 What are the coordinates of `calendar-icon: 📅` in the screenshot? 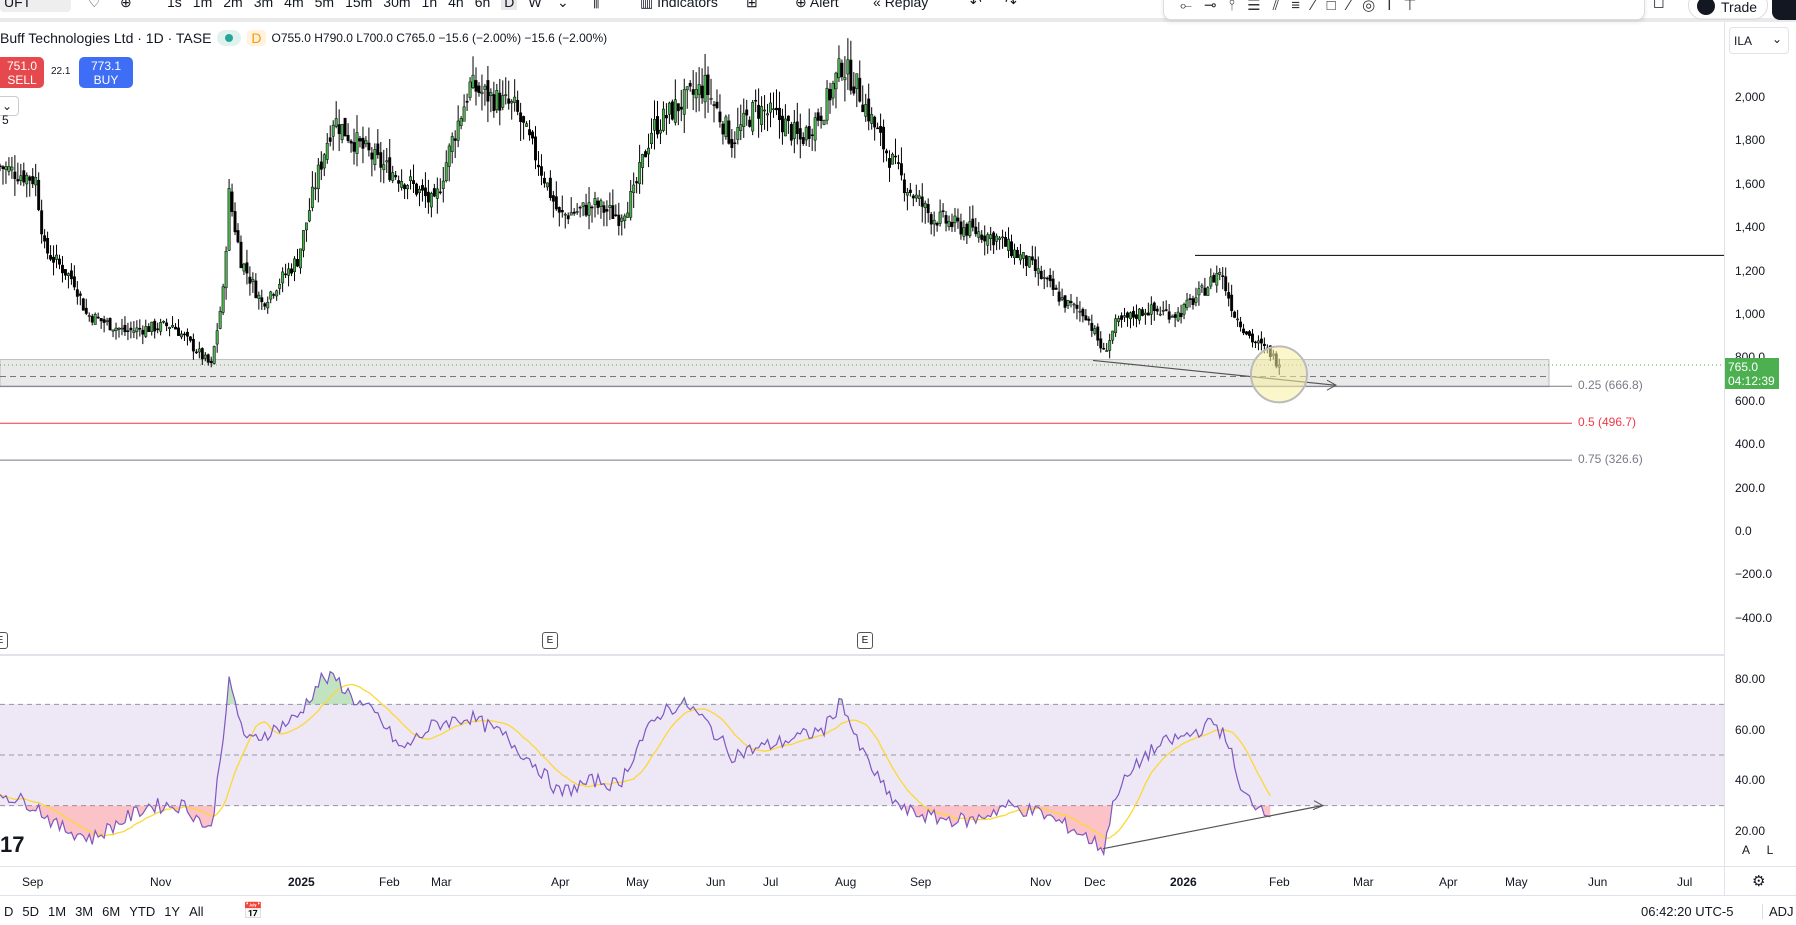 It's located at (253, 911).